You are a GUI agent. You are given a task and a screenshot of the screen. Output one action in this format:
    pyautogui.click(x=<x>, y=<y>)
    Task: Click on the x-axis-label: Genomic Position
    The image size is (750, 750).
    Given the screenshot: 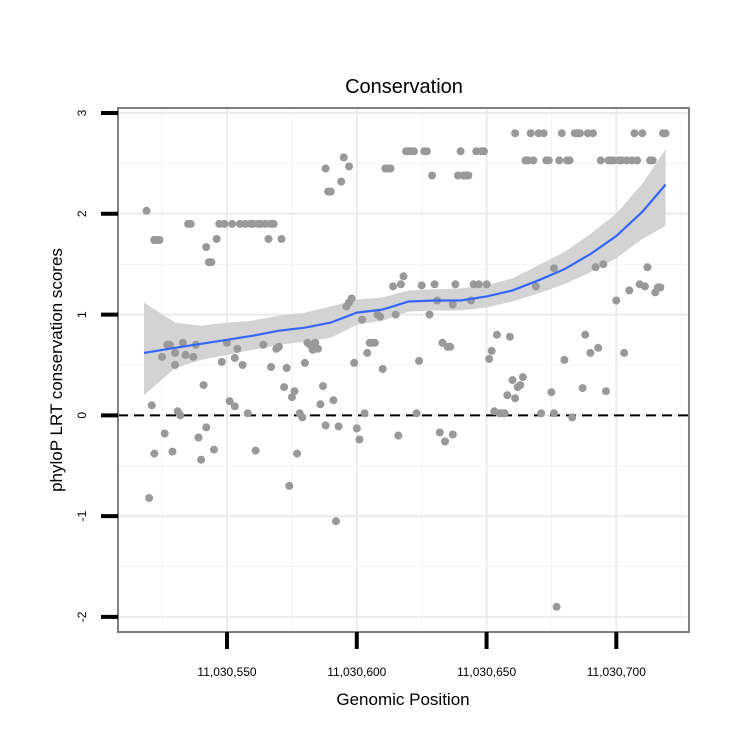 What is the action you would take?
    pyautogui.click(x=402, y=699)
    